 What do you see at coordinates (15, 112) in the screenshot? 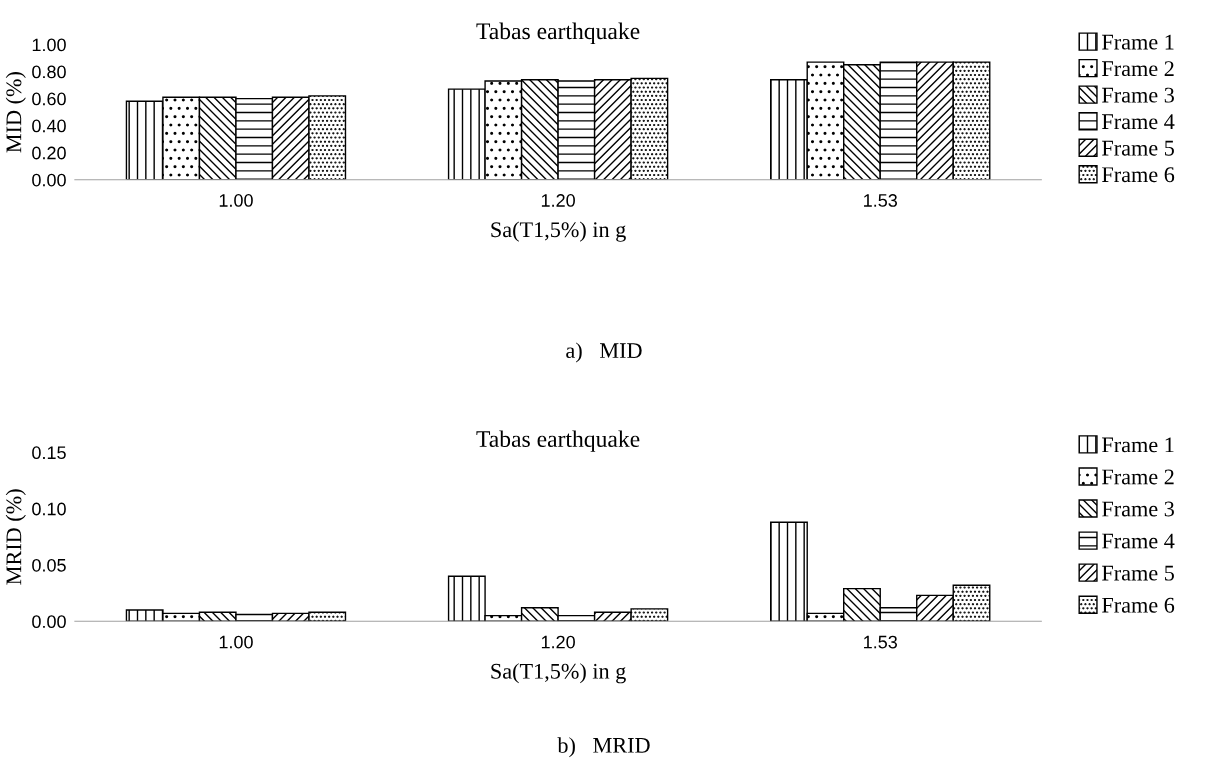
I see `y-axis-title: MID (%)` at bounding box center [15, 112].